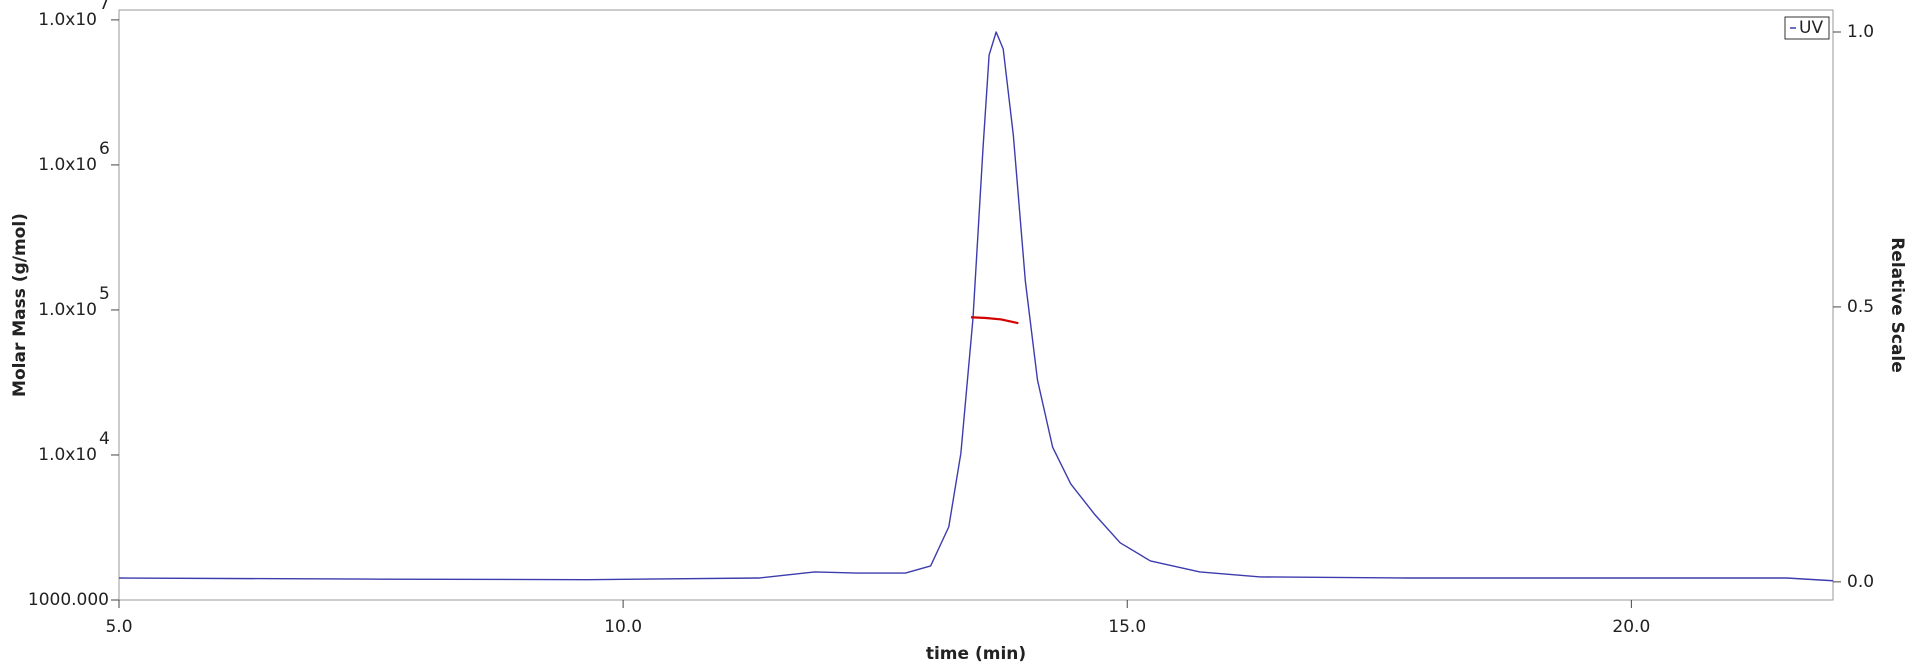  Describe the element at coordinates (118, 627) in the screenshot. I see `x-tick-label: 5.0` at that location.